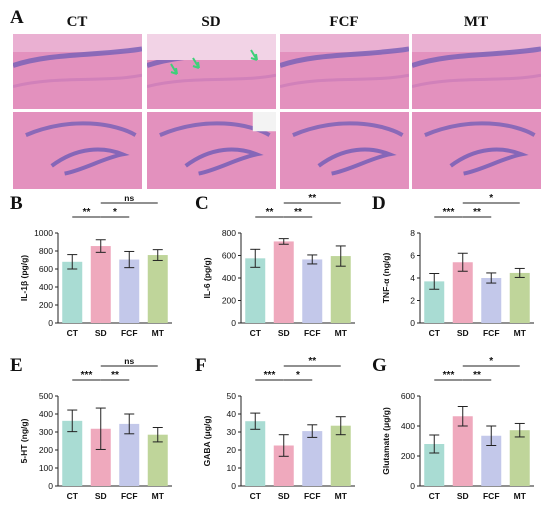 The image size is (550, 530). I want to click on y-tick-label: 2, so click(412, 301).